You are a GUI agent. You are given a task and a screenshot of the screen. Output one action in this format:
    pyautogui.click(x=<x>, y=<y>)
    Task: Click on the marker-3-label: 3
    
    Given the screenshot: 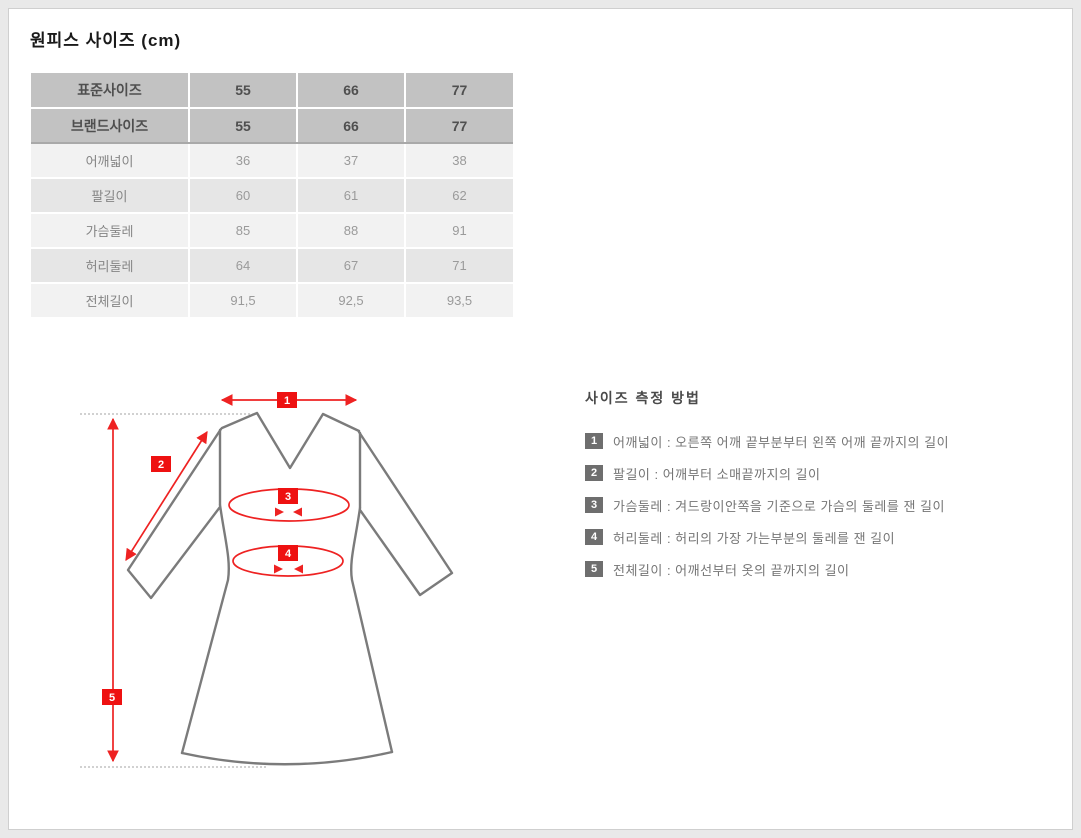 What is the action you would take?
    pyautogui.click(x=288, y=497)
    